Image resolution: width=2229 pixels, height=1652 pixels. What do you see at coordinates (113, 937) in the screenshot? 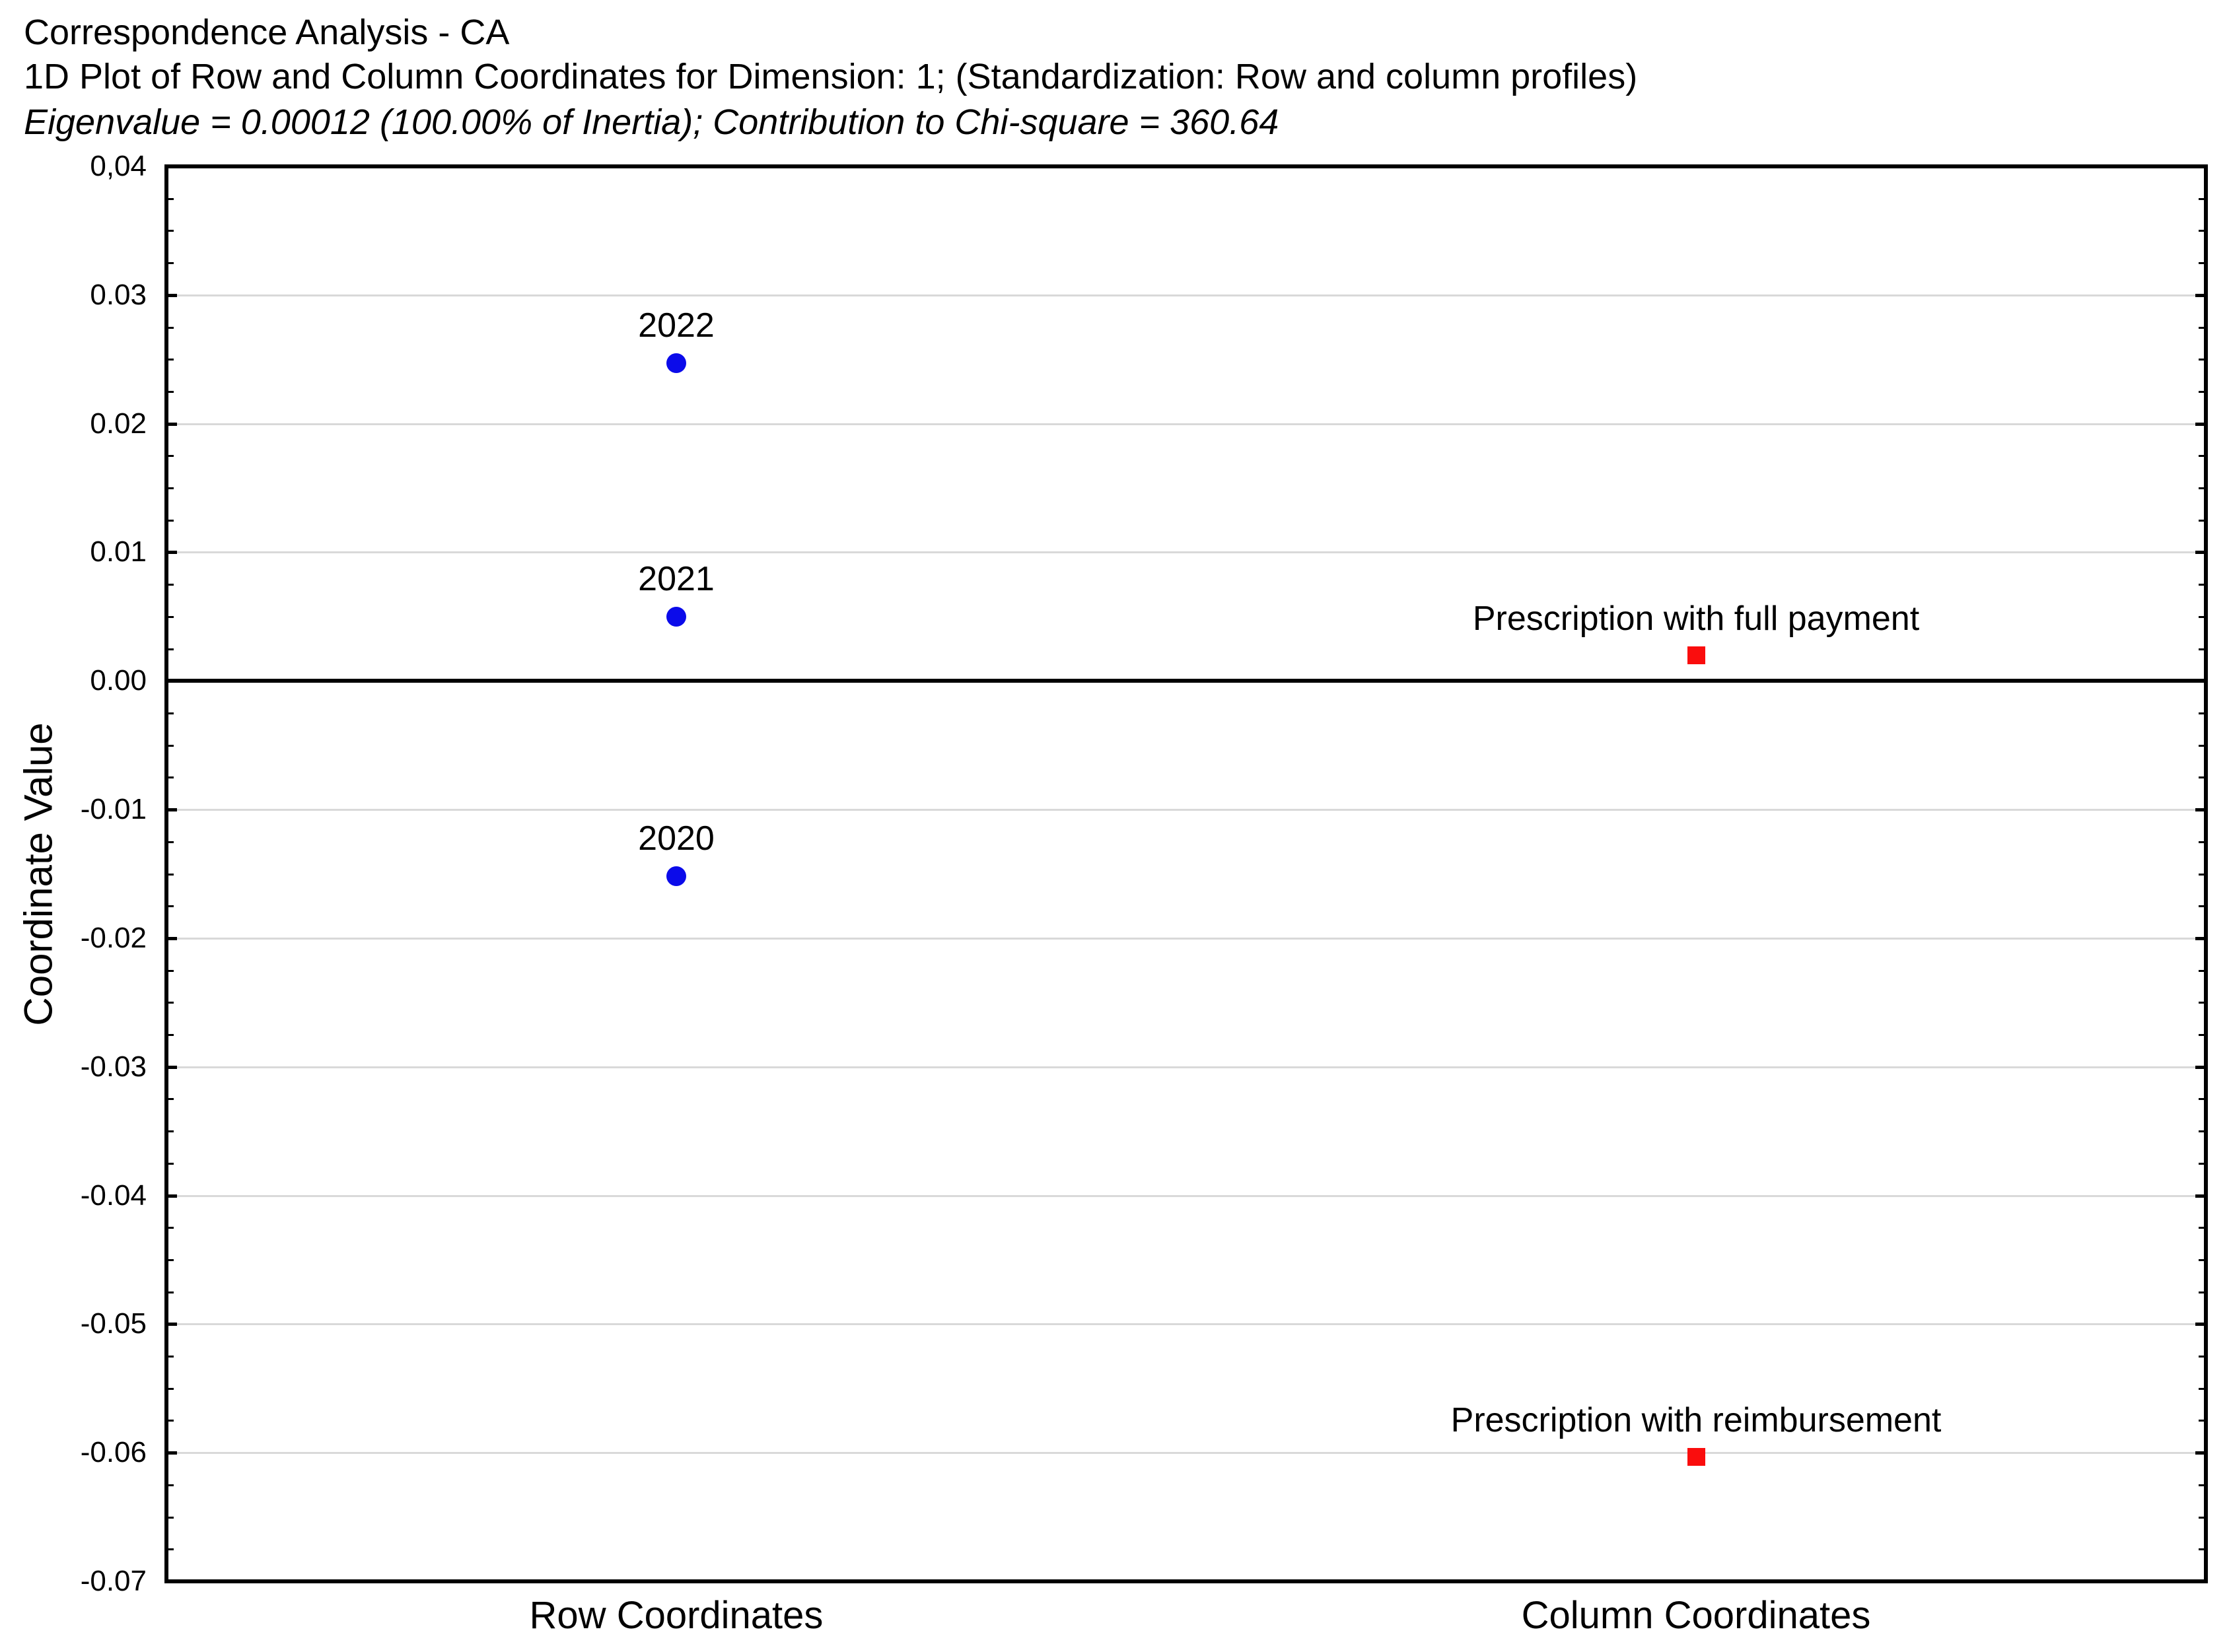
I see `y-tick-label: -0.02` at bounding box center [113, 937].